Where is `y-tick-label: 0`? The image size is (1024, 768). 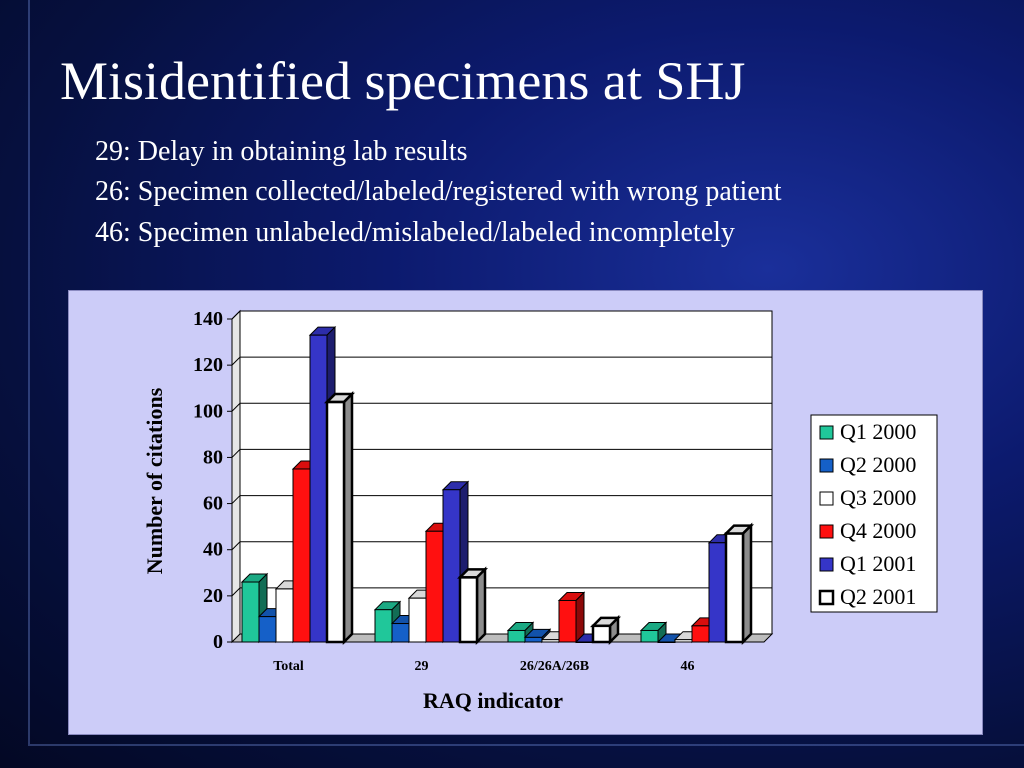 y-tick-label: 0 is located at coordinates (218, 642).